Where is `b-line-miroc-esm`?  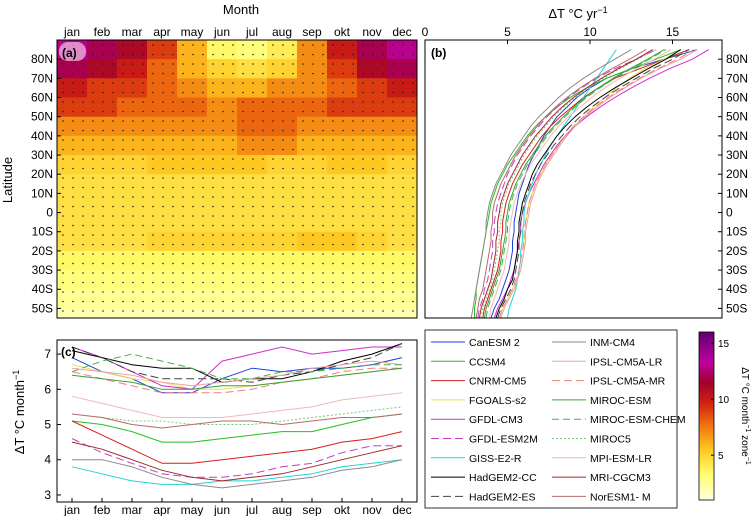
b-line-miroc-esm is located at coordinates (574, 183).